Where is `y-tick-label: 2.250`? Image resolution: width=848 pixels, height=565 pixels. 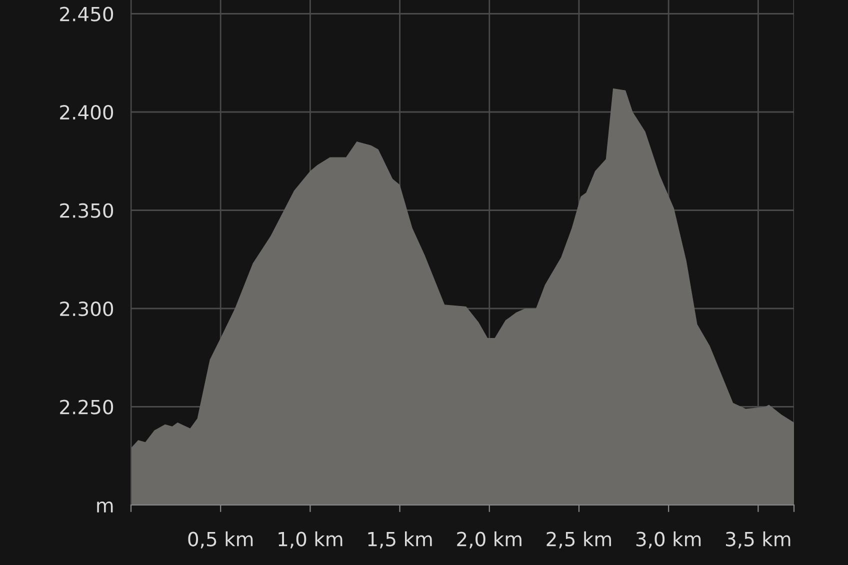
y-tick-label: 2.250 is located at coordinates (87, 407).